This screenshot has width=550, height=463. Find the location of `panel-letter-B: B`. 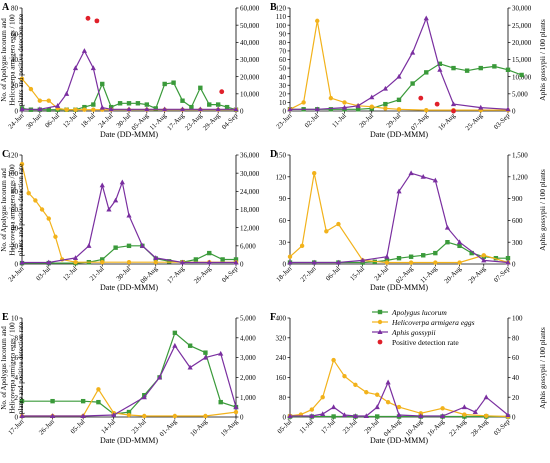

panel-letter-B: B is located at coordinates (273, 7).